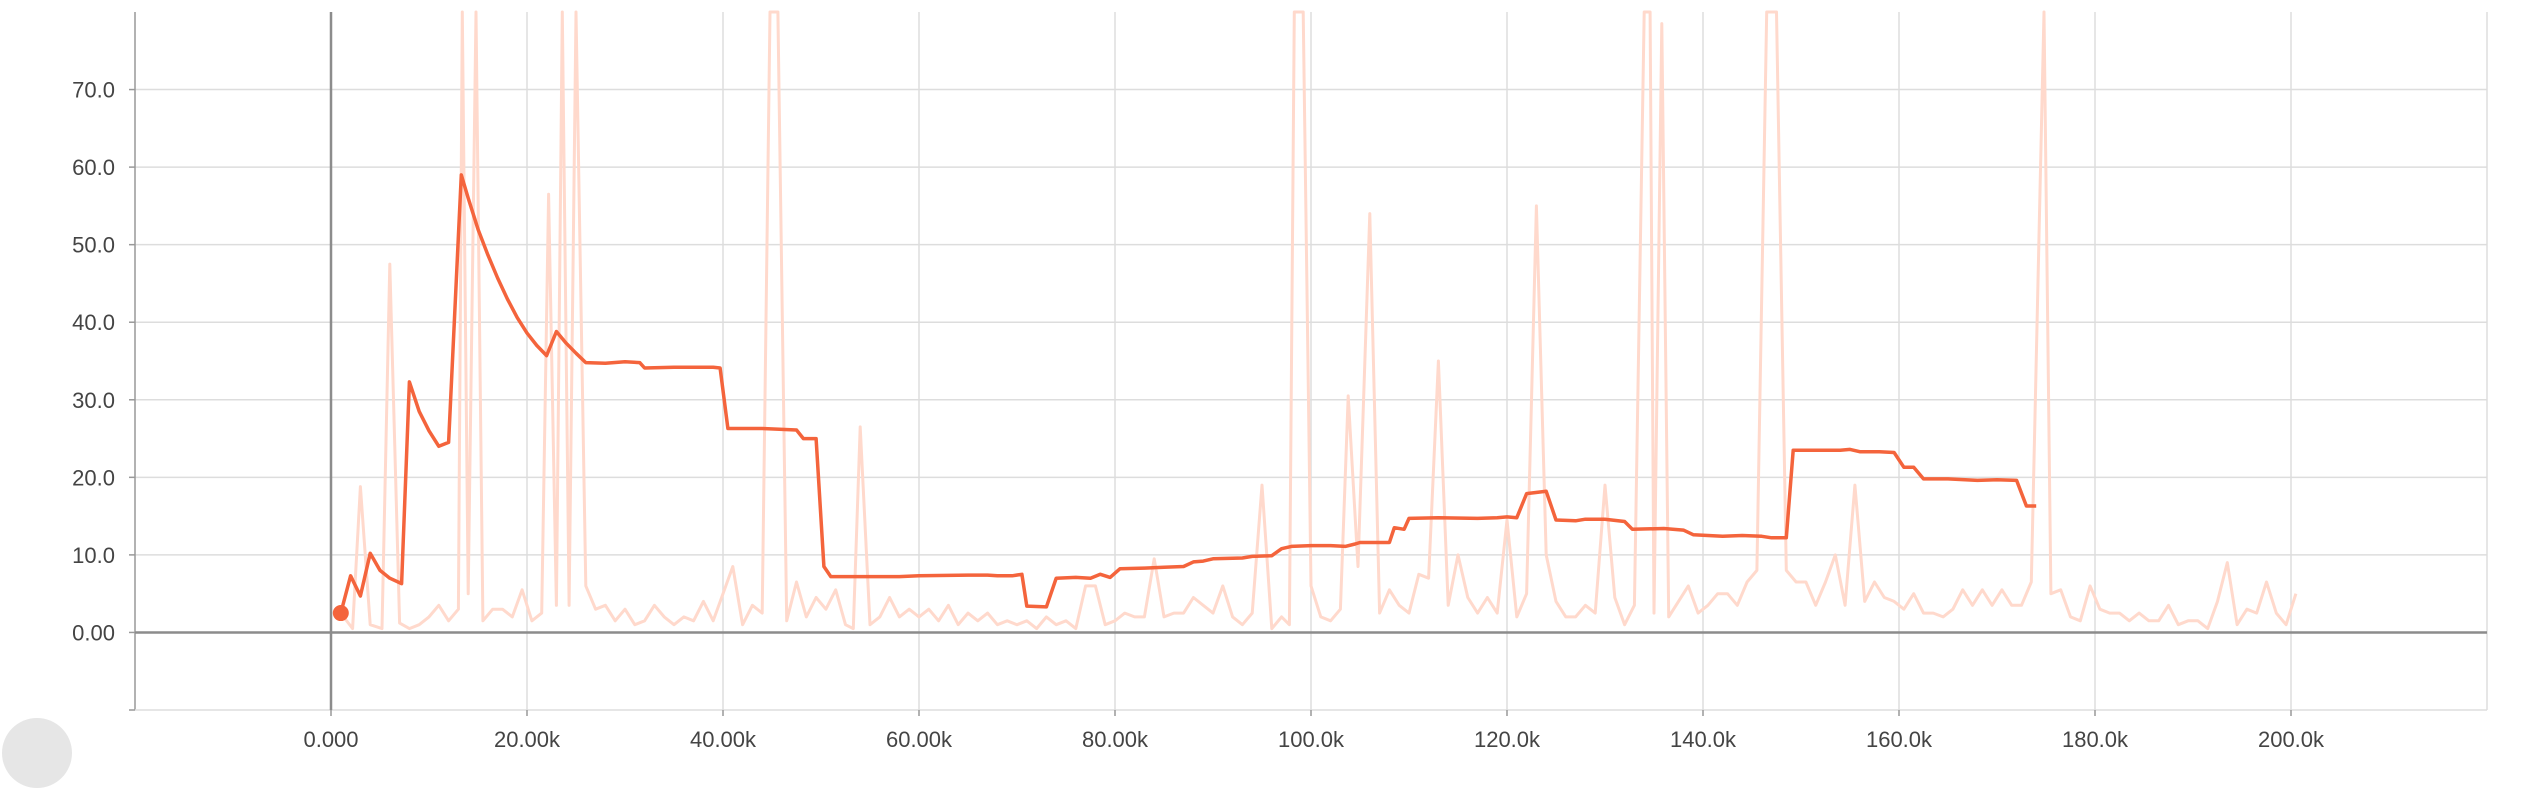  What do you see at coordinates (527, 739) in the screenshot?
I see `x-tick-label: 20.00k` at bounding box center [527, 739].